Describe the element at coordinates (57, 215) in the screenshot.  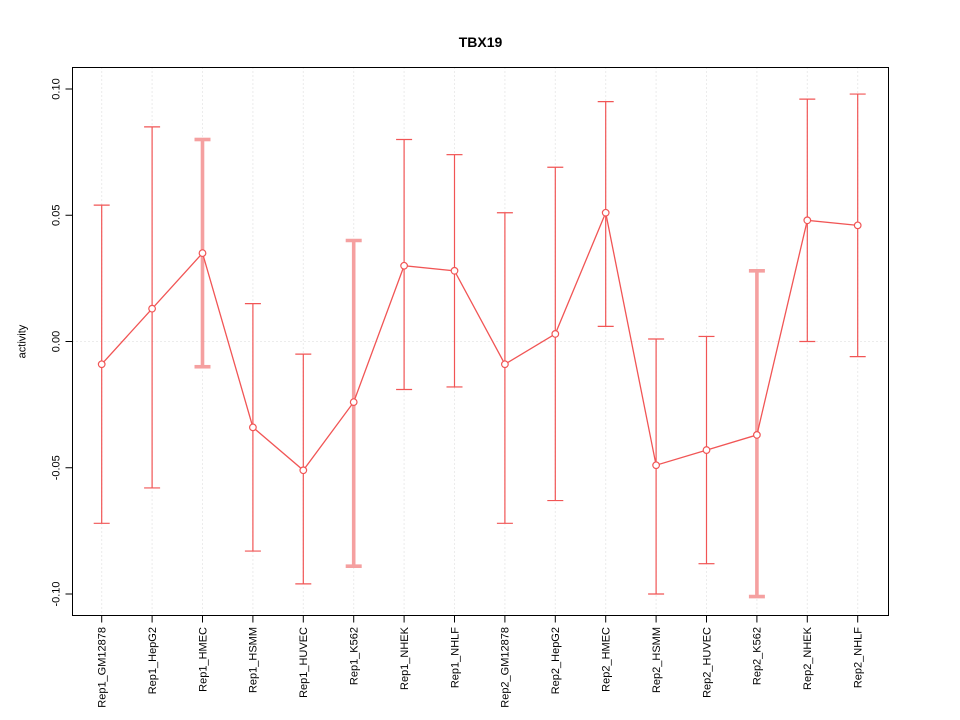
I see `y-tick-label: 0.05` at that location.